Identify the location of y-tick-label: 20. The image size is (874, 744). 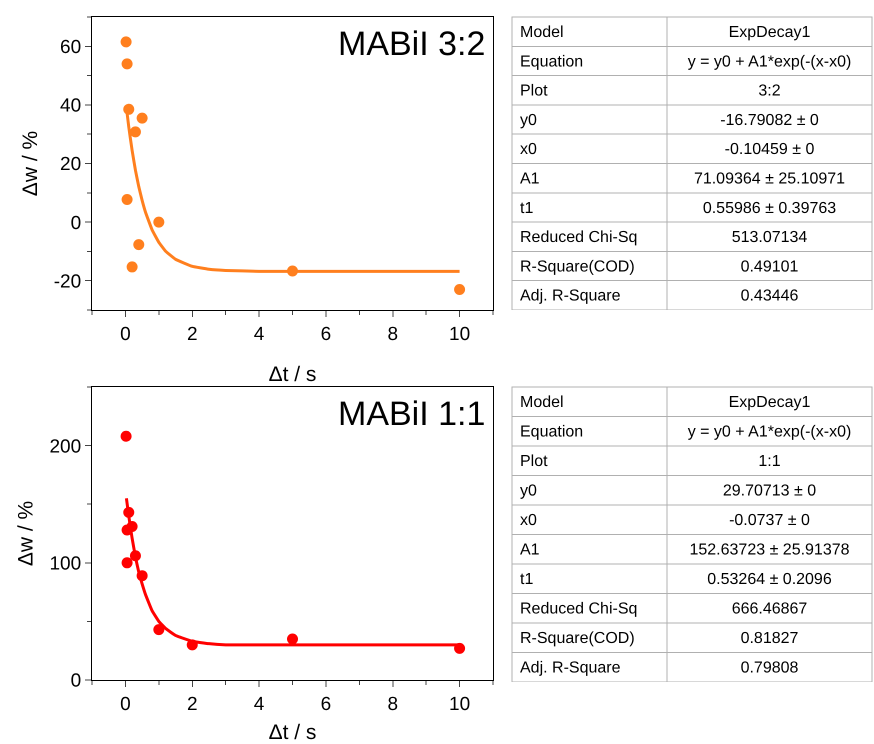
(71, 165).